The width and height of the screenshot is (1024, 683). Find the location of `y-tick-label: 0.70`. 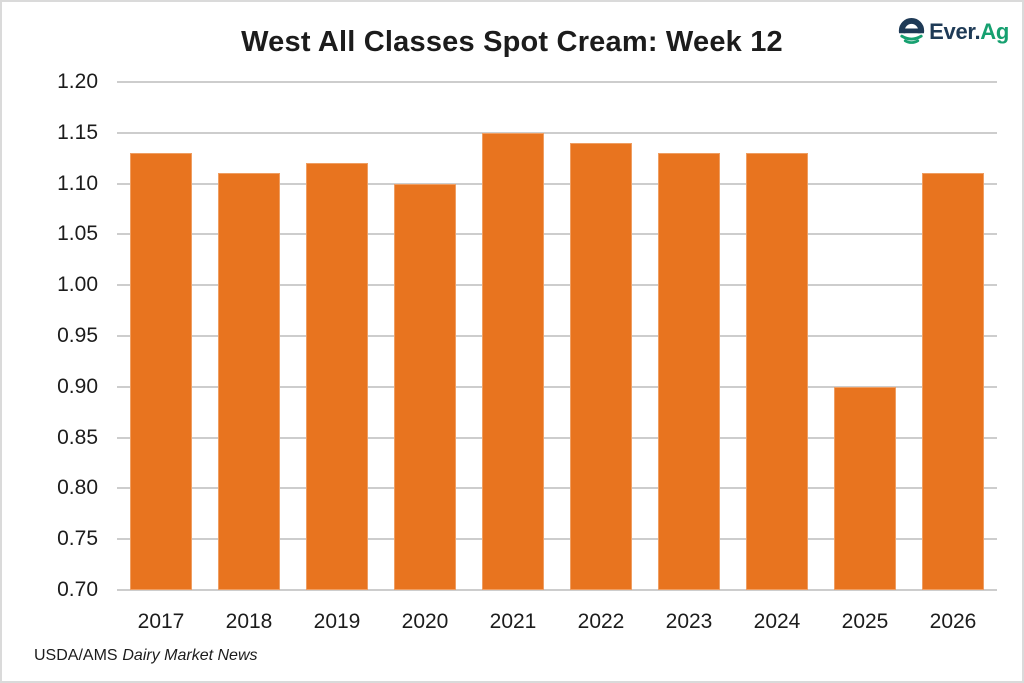

y-tick-label: 0.70 is located at coordinates (77, 589).